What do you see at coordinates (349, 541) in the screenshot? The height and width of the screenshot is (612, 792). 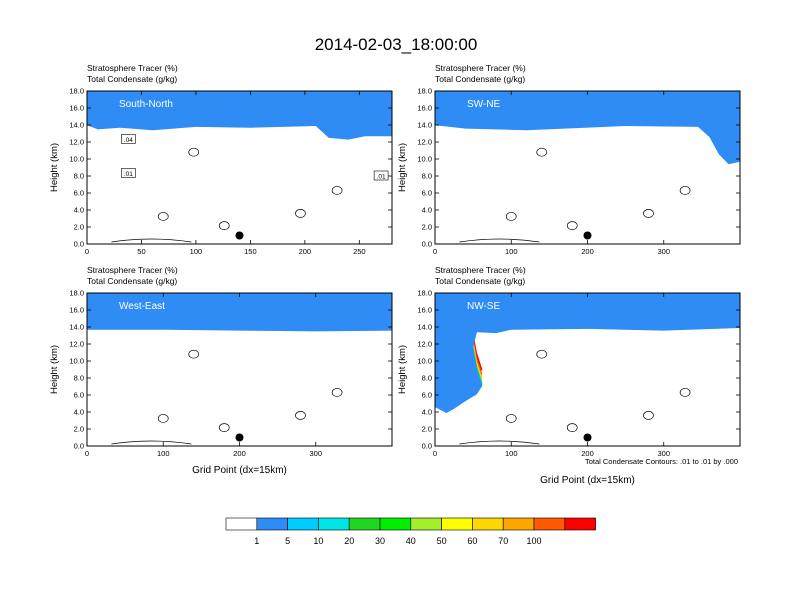 I see `colorbar-label: 20` at bounding box center [349, 541].